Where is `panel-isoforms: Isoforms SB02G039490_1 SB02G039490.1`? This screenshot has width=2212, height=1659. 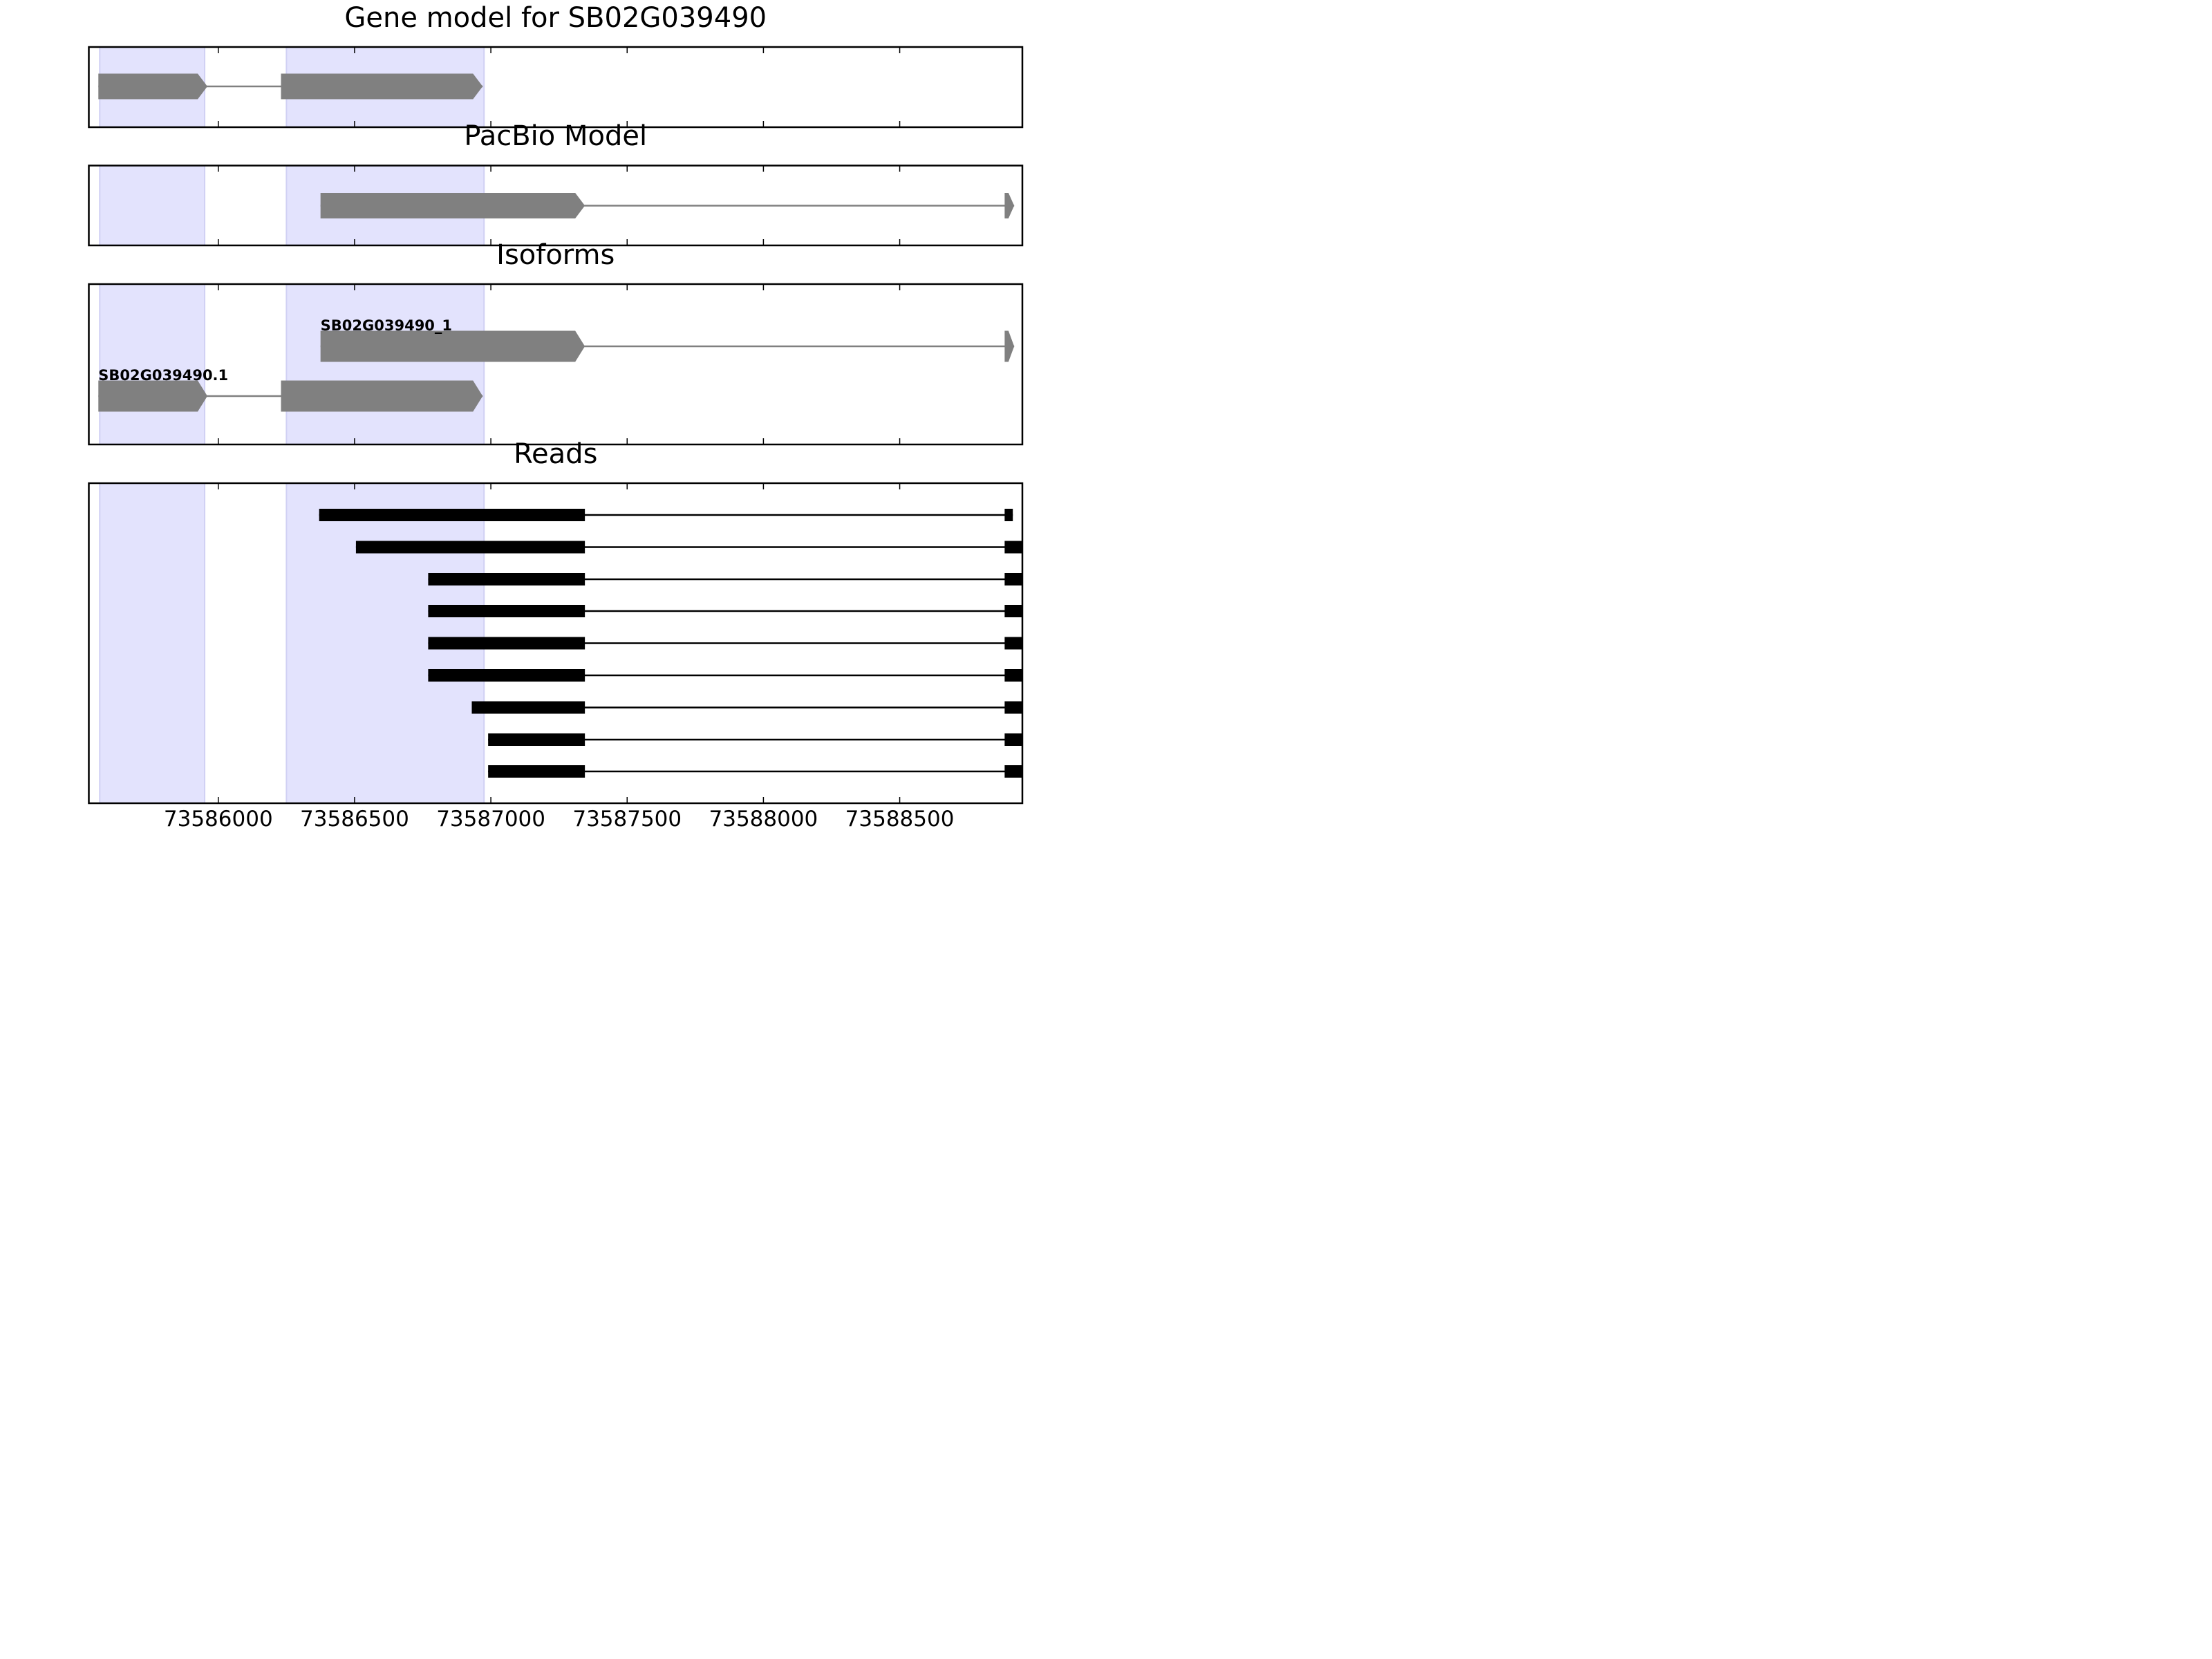 panel-isoforms: Isoforms SB02G039490_1 SB02G039490.1 is located at coordinates (556, 342).